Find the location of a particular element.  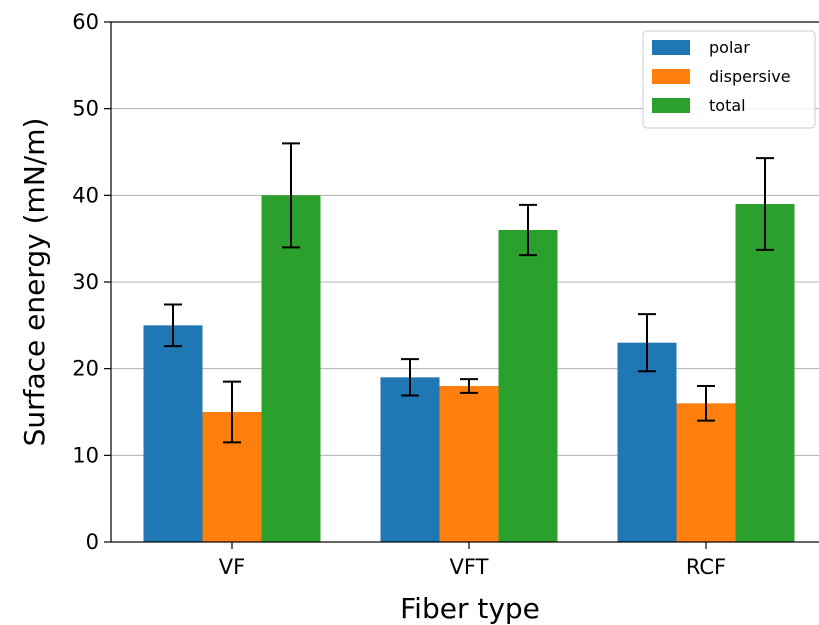

legend-swatch-total is located at coordinates (671, 105).